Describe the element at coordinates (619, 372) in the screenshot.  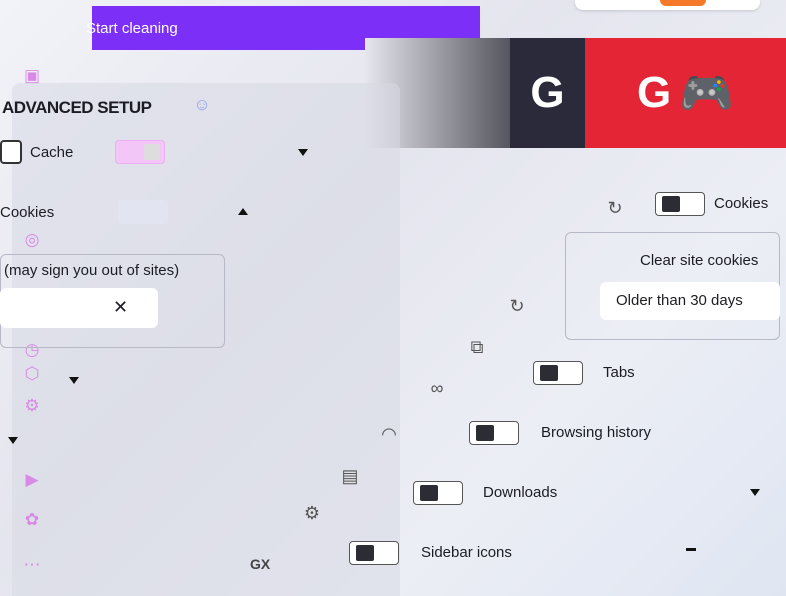
I see `tabs-label: Tabs` at that location.